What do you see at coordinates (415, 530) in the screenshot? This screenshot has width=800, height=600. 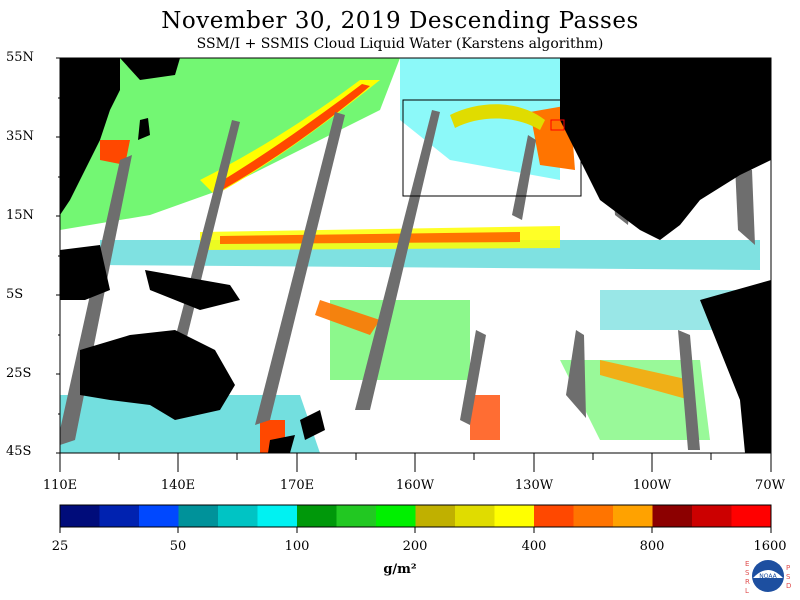 I see `colorbar-ticks` at bounding box center [415, 530].